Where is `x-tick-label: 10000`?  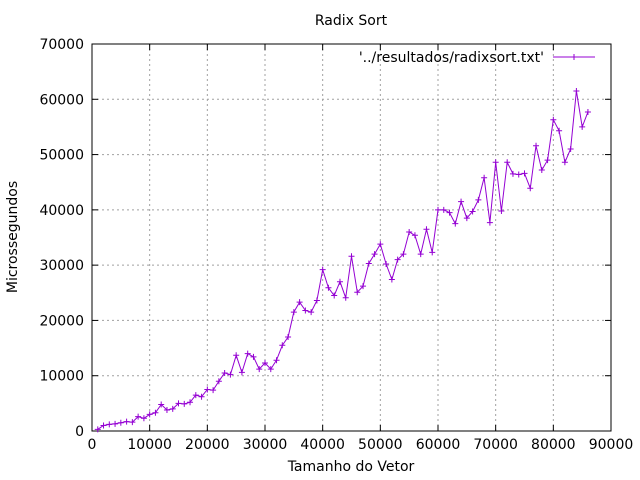
x-tick-label: 10000 is located at coordinates (149, 445).